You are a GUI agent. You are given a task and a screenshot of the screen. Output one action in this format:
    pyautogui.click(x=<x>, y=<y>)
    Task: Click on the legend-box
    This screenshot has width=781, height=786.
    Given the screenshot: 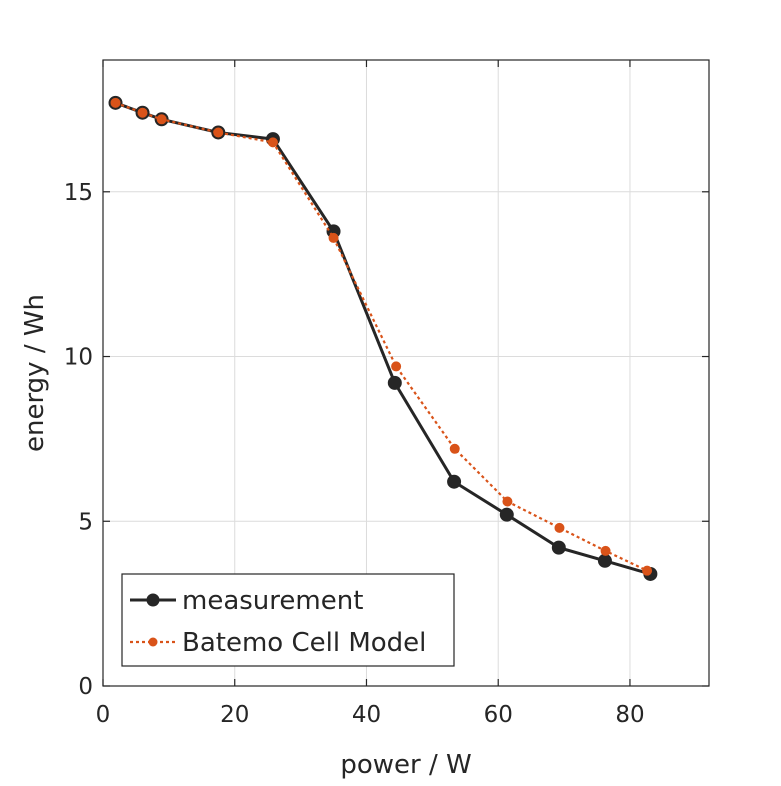 What is the action you would take?
    pyautogui.click(x=288, y=620)
    